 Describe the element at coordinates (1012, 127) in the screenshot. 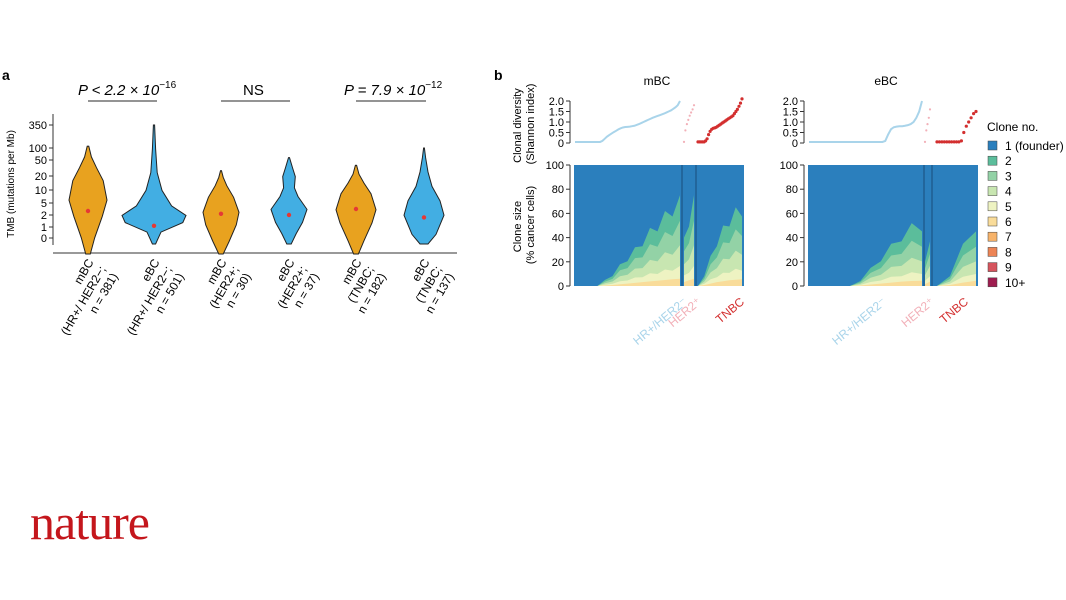

I see `legend-title: Clone no.` at that location.